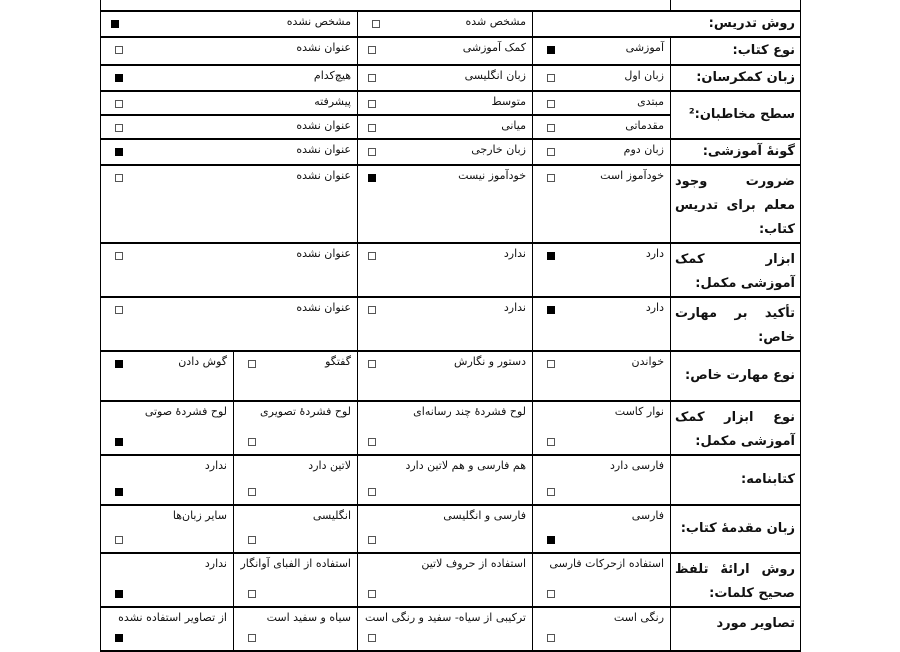 This screenshot has height=652, width=900. I want to click on option-cell: فارسی دارد, so click(601, 480).